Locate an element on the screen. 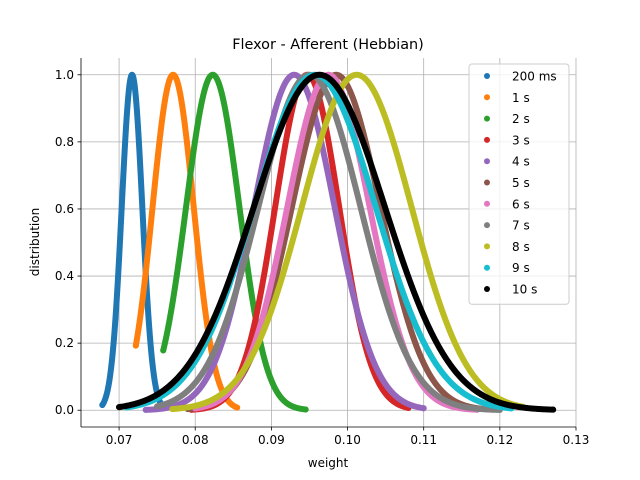 The image size is (640, 480). y-axis-label: distribution is located at coordinates (35, 242).